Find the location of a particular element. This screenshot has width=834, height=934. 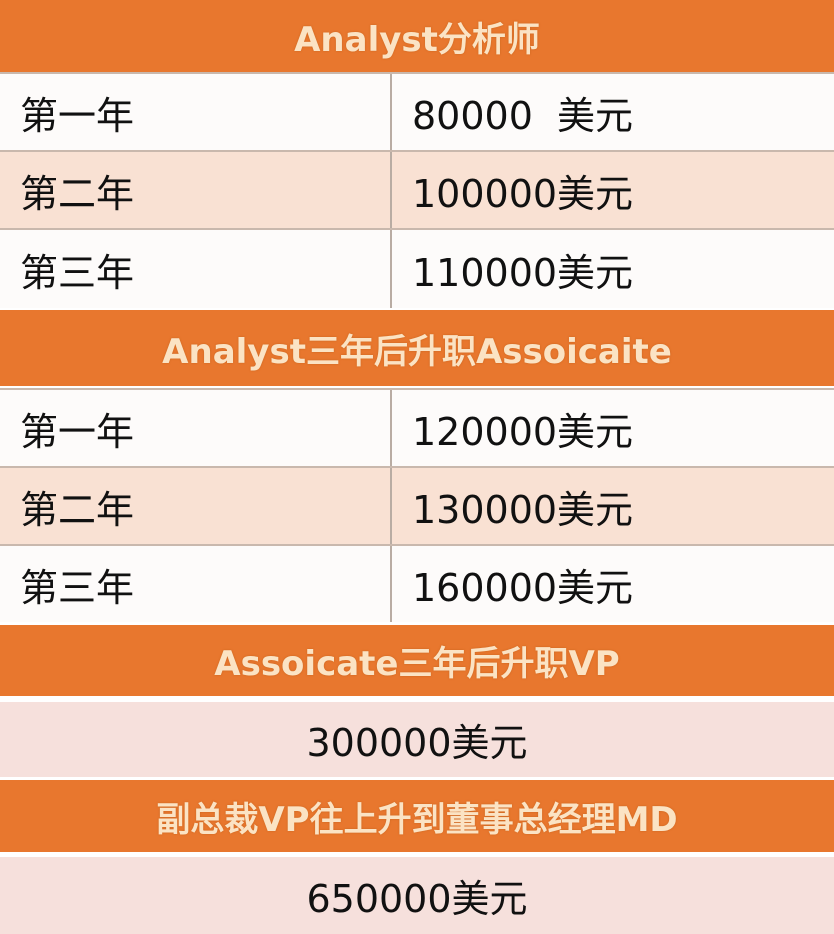

salary-cell: 100000美元 is located at coordinates (523, 193).